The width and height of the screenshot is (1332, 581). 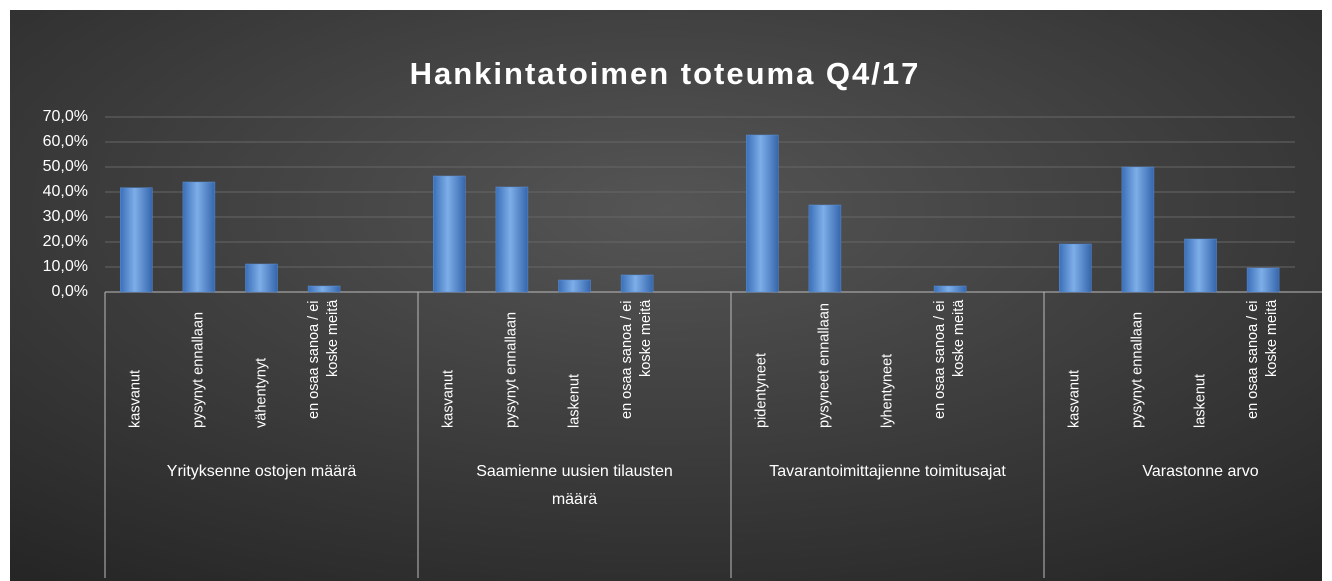 I want to click on y-tick-label: 10,0%, so click(x=65, y=266).